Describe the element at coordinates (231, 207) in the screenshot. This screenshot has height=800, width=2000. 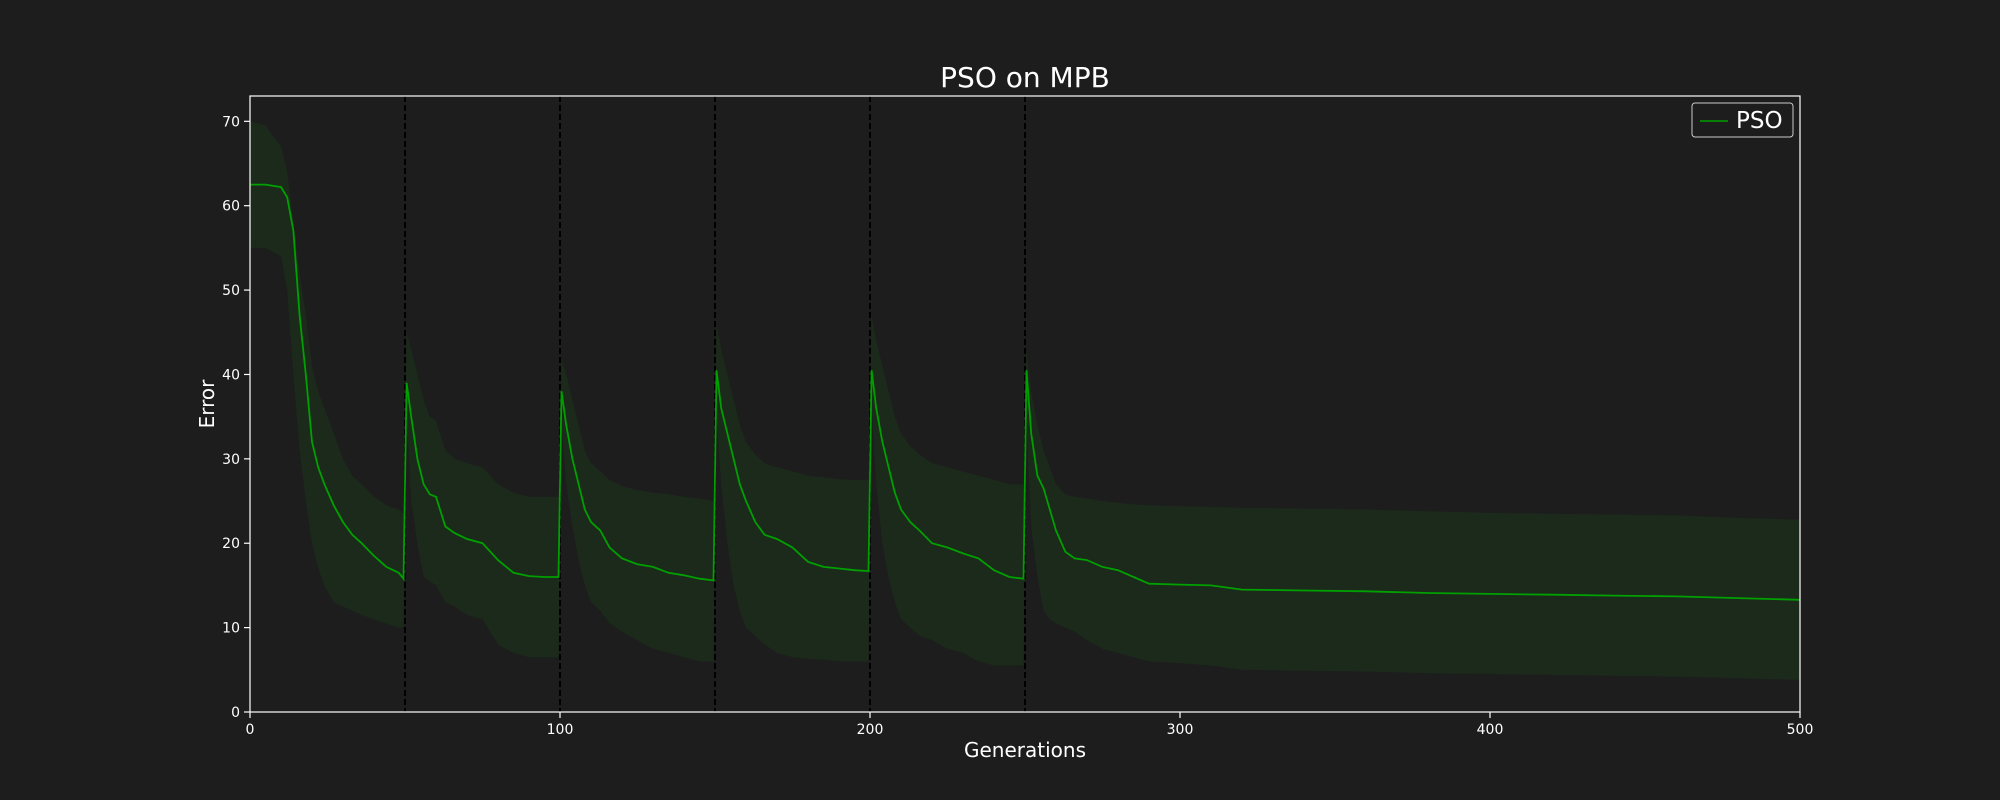
I see `y-tick-label-60: 60` at that location.